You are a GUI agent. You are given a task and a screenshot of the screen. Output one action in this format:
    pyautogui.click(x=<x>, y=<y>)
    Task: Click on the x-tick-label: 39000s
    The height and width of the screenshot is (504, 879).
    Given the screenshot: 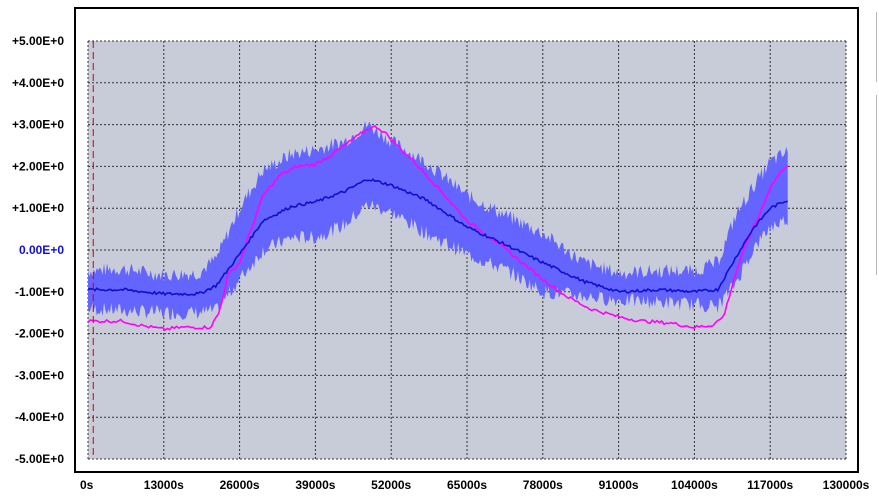 What is the action you would take?
    pyautogui.click(x=315, y=485)
    